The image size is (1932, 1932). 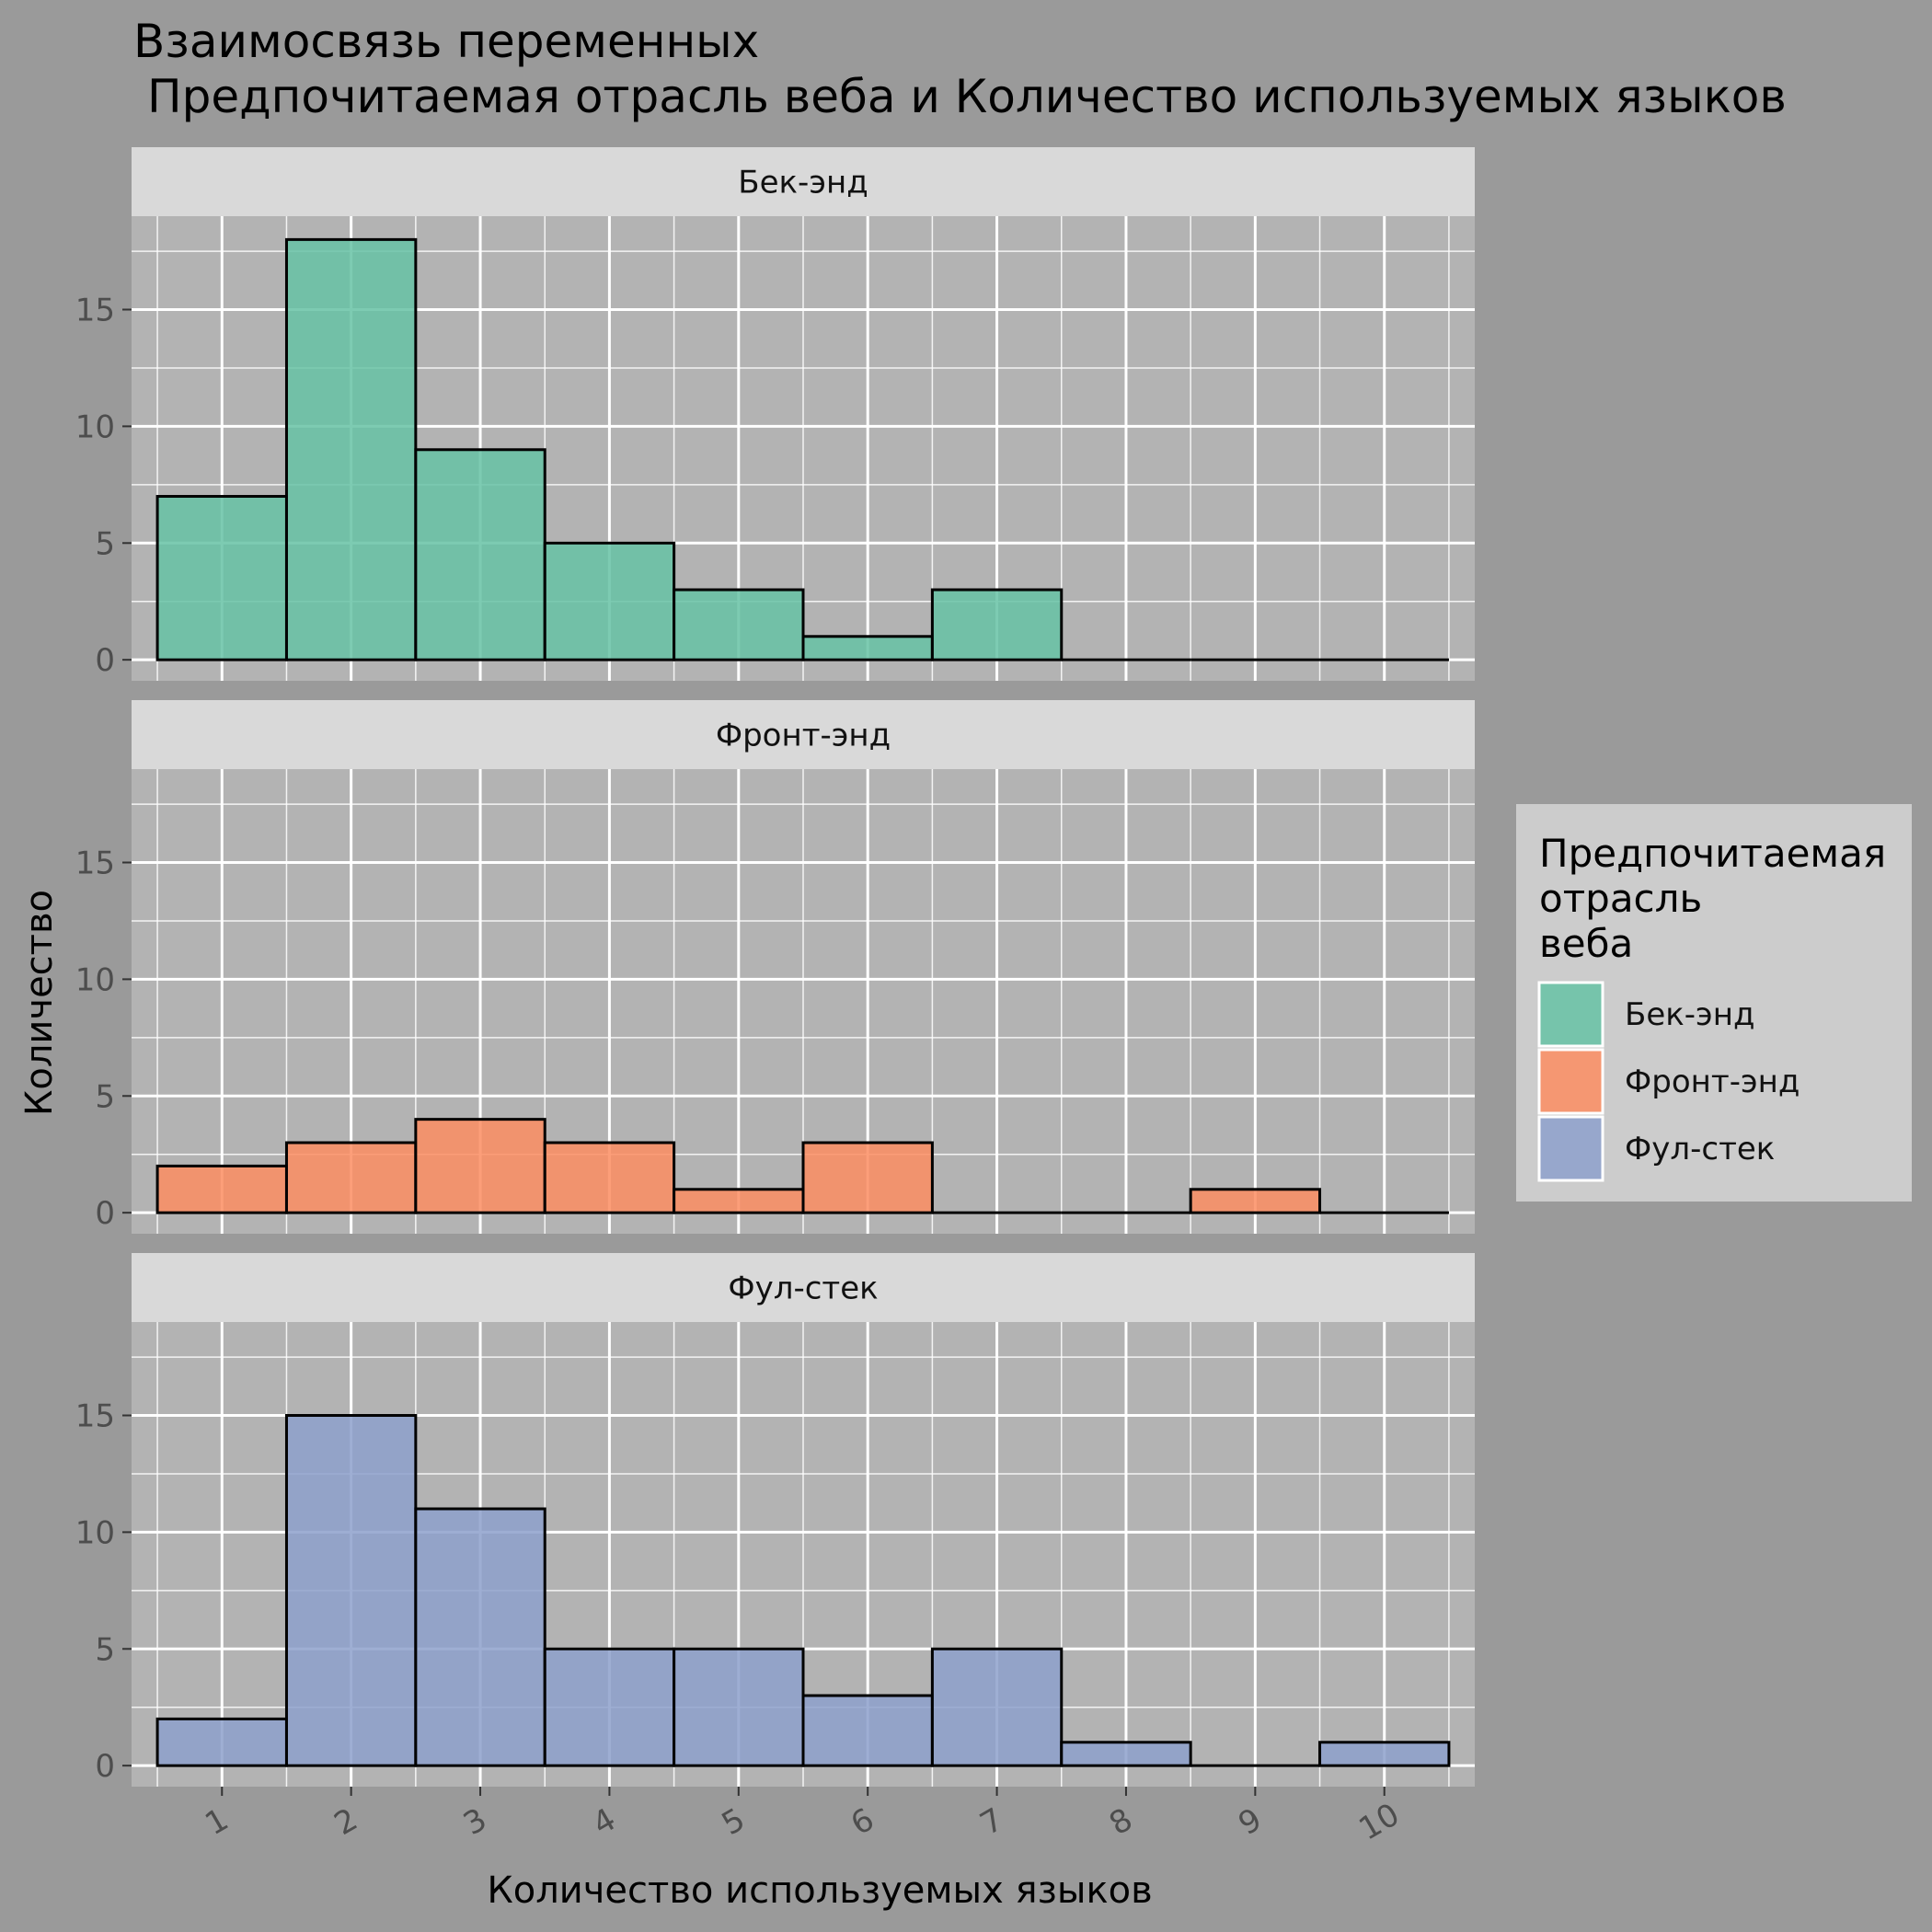 I want to click on chart-title: Взаимосвязь переменных, so click(x=446, y=41).